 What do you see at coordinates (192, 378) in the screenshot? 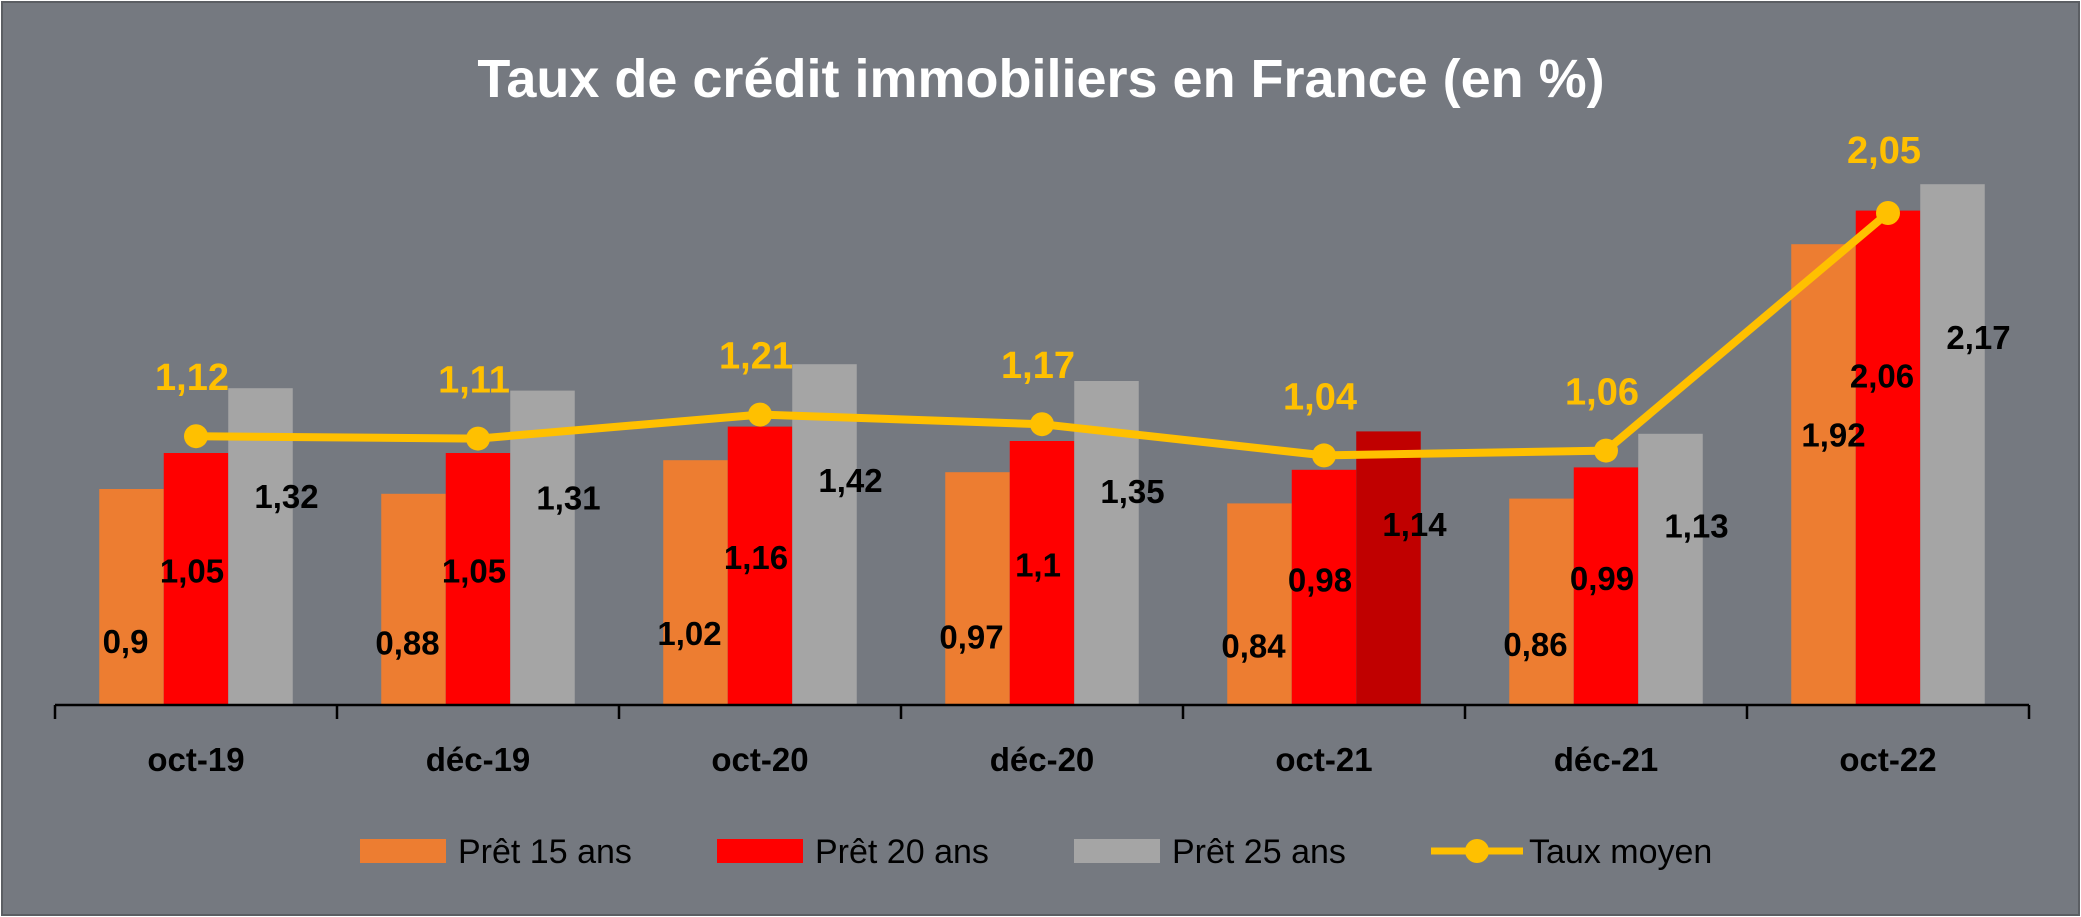
I see `avg-label-0: 1,12` at bounding box center [192, 378].